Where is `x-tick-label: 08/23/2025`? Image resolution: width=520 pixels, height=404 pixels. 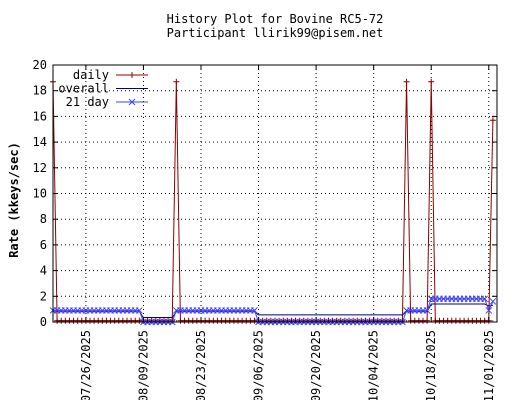
x-tick-label: 08/23/2025 is located at coordinates (201, 365).